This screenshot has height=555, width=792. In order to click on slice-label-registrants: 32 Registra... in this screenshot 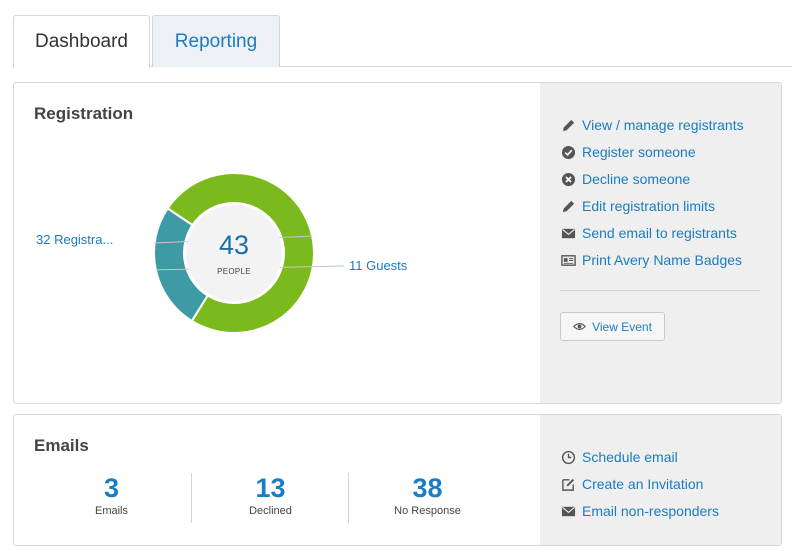, I will do `click(75, 239)`.